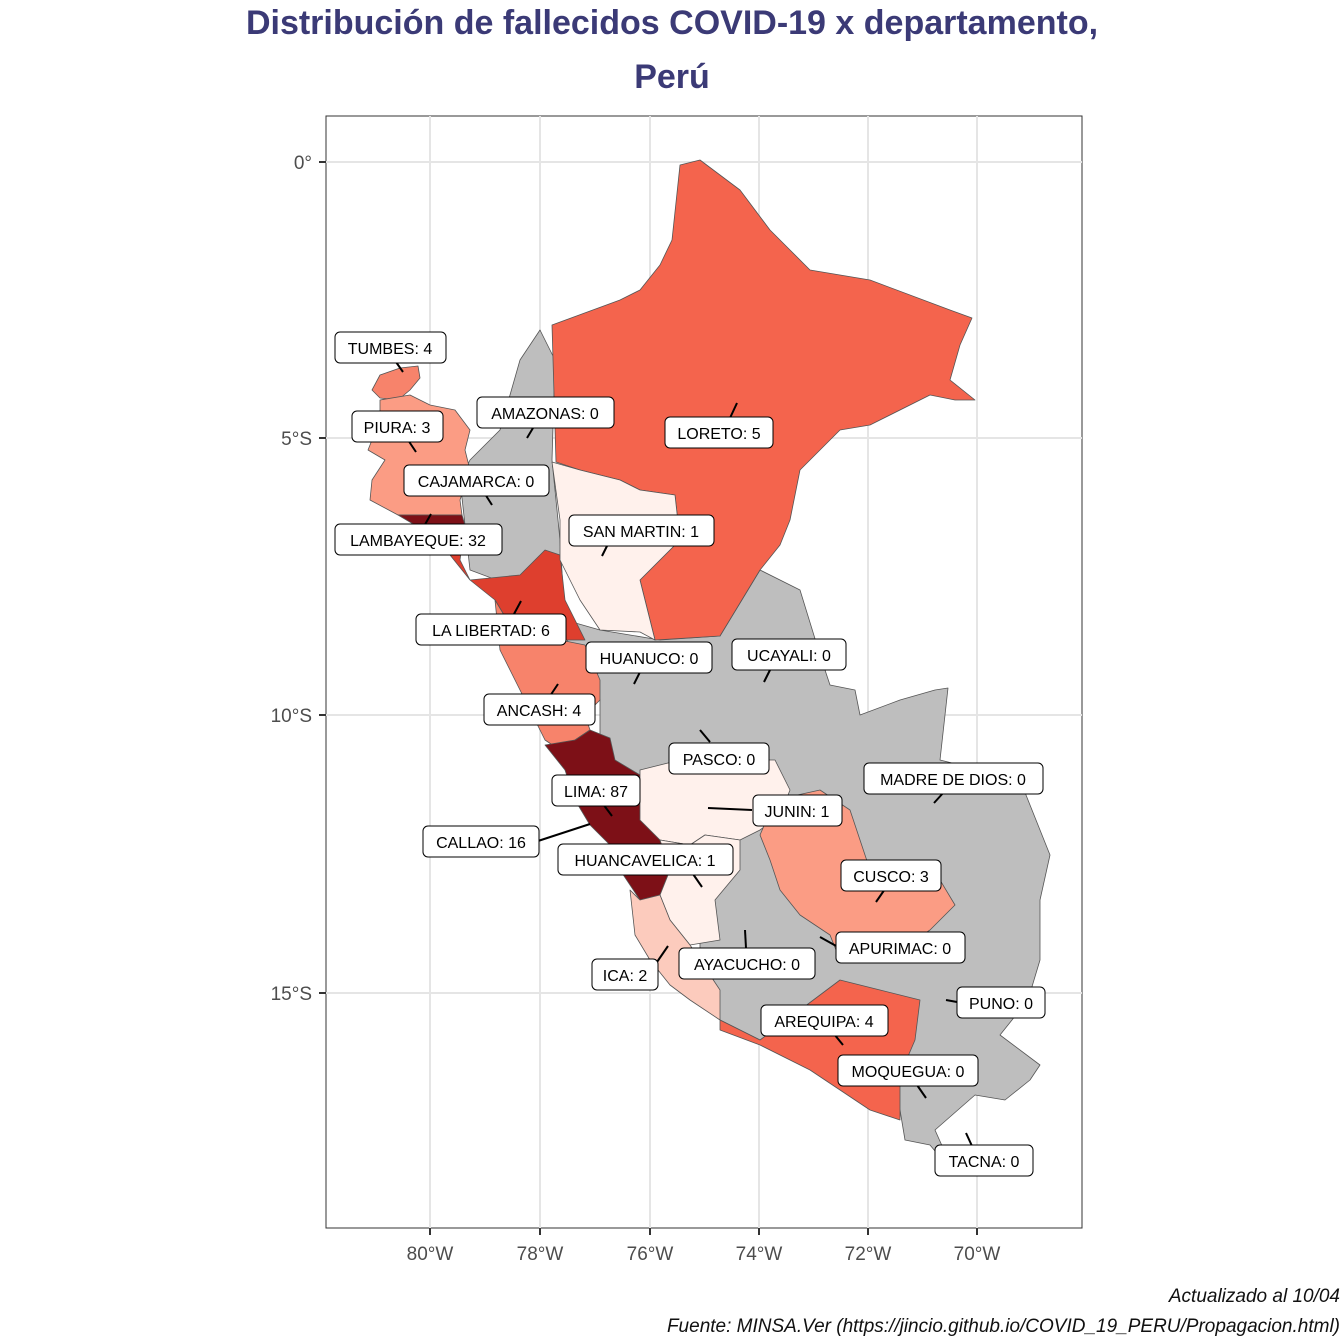 The width and height of the screenshot is (1344, 1344). I want to click on label-amazonas: AMAZONAS: 0, so click(545, 412).